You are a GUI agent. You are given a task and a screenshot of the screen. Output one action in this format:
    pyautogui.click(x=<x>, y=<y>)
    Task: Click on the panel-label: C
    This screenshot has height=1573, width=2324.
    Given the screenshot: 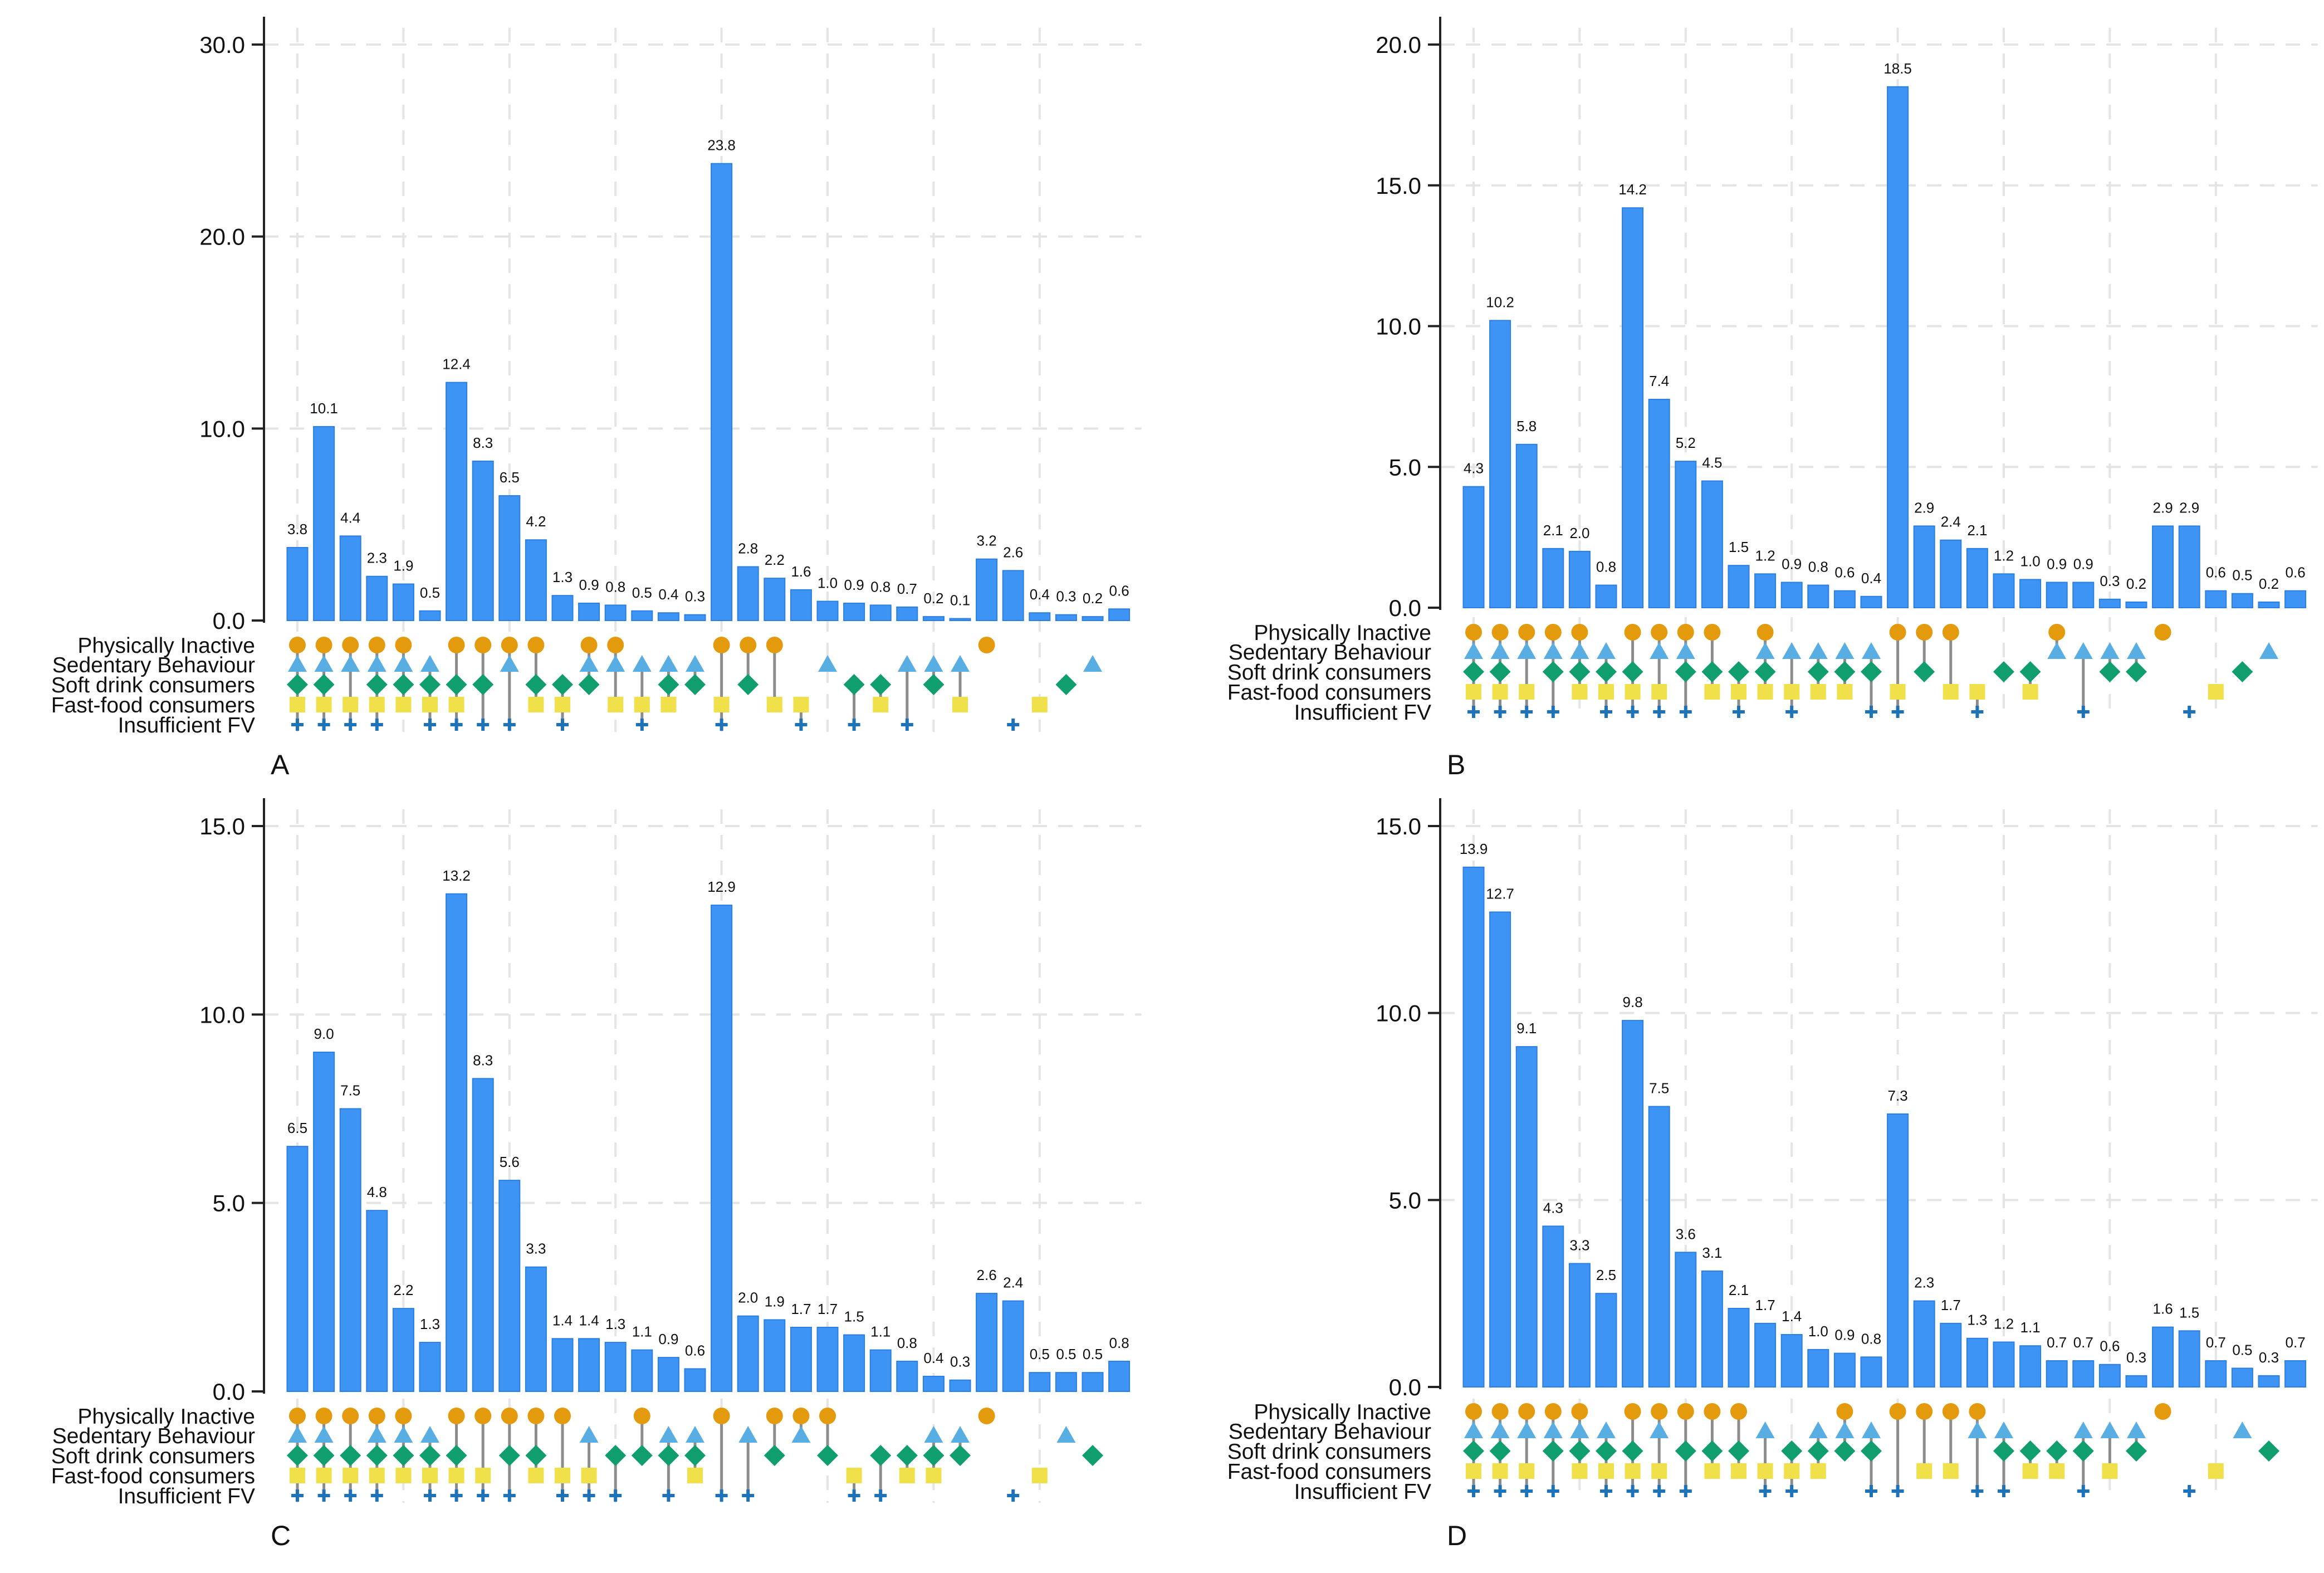 What is the action you would take?
    pyautogui.click(x=281, y=1536)
    